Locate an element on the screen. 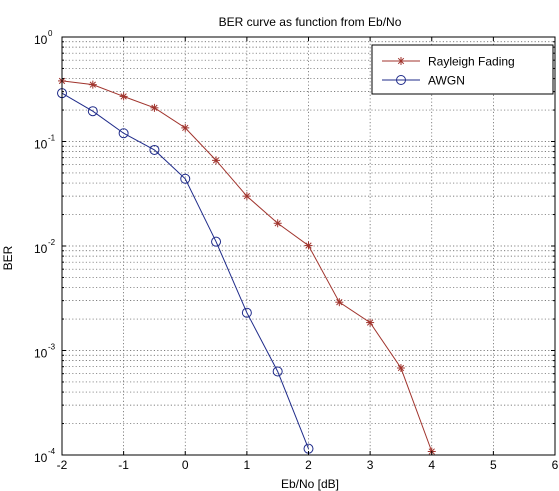 The image size is (559, 491). x-tick-labels: -2 -1 0 1 2 3 4 5 6 is located at coordinates (308, 465).